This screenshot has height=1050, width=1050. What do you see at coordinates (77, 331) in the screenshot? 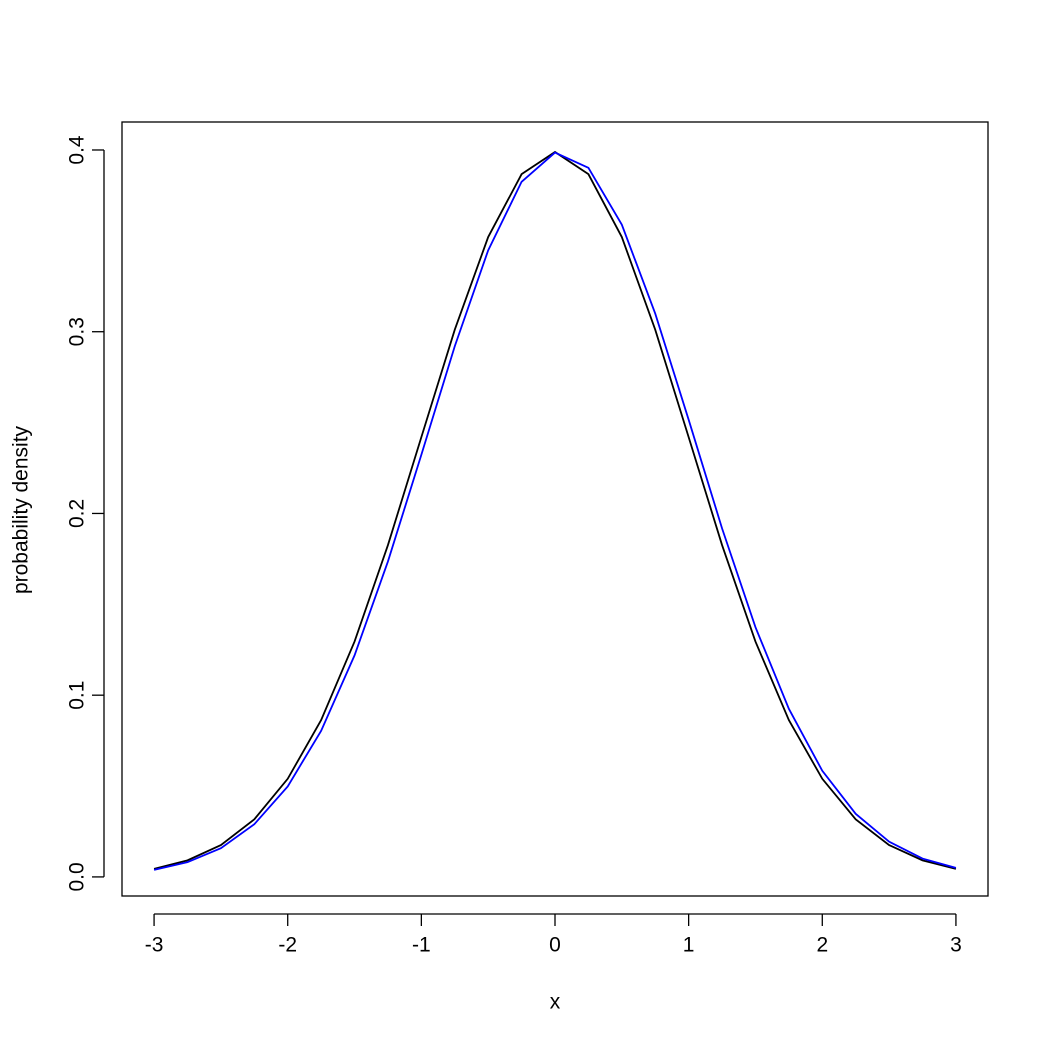
I see `y-tick-label: 0.3` at bounding box center [77, 331].